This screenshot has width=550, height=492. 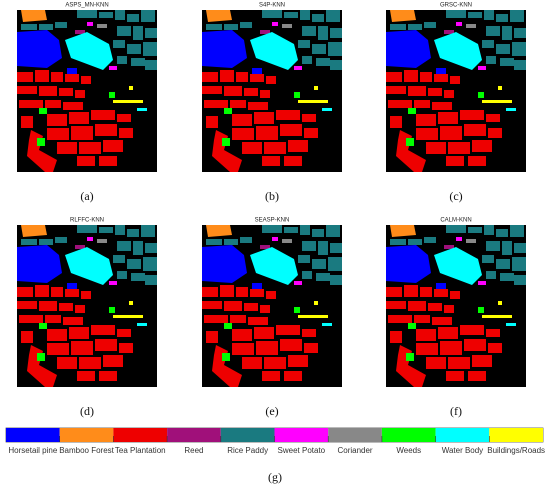 What do you see at coordinates (408, 450) in the screenshot?
I see `legend-label: Weeds` at bounding box center [408, 450].